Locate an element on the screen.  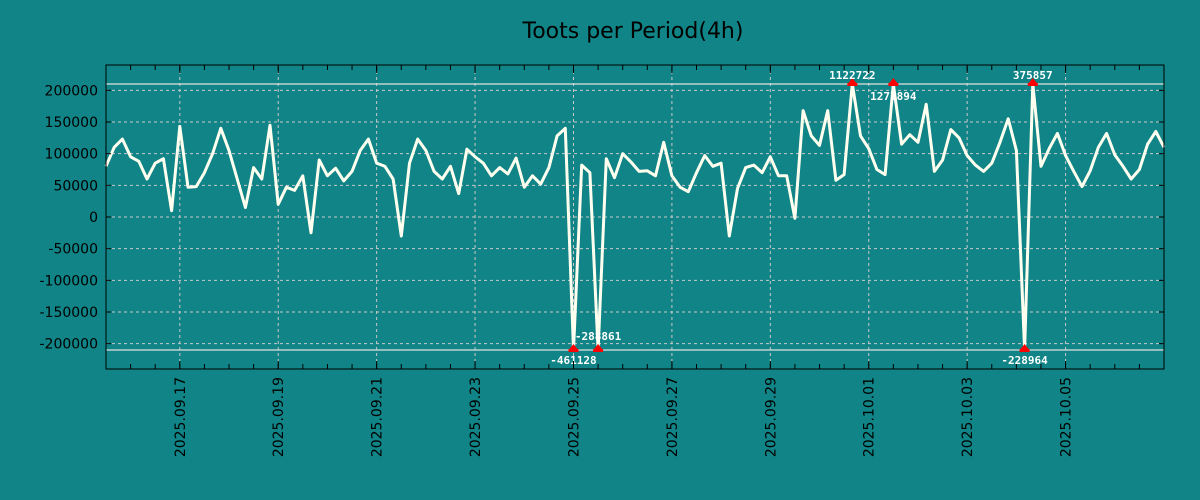
y-tick-label: 150000 is located at coordinates (71, 123).